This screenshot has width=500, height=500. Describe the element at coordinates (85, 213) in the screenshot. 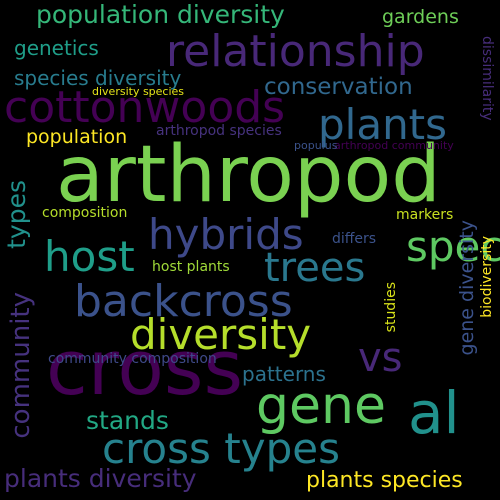

I see `word-composition: composition` at that location.